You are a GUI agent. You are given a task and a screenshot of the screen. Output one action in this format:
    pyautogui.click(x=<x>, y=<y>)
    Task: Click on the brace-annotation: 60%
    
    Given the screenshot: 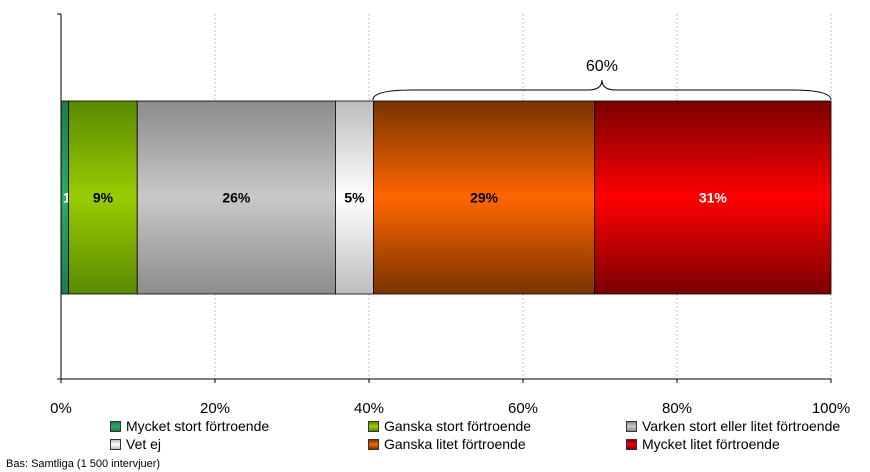 What is the action you would take?
    pyautogui.click(x=602, y=79)
    